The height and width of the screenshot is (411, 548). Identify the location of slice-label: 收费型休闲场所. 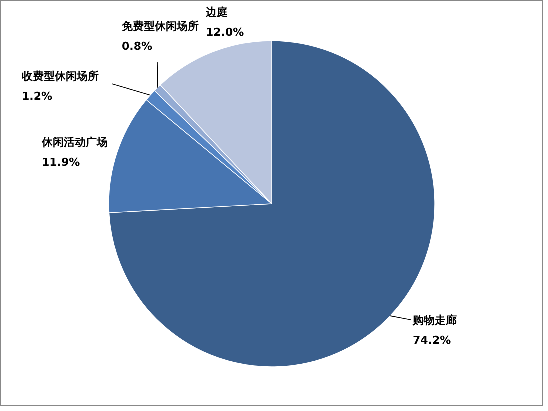
(60, 76).